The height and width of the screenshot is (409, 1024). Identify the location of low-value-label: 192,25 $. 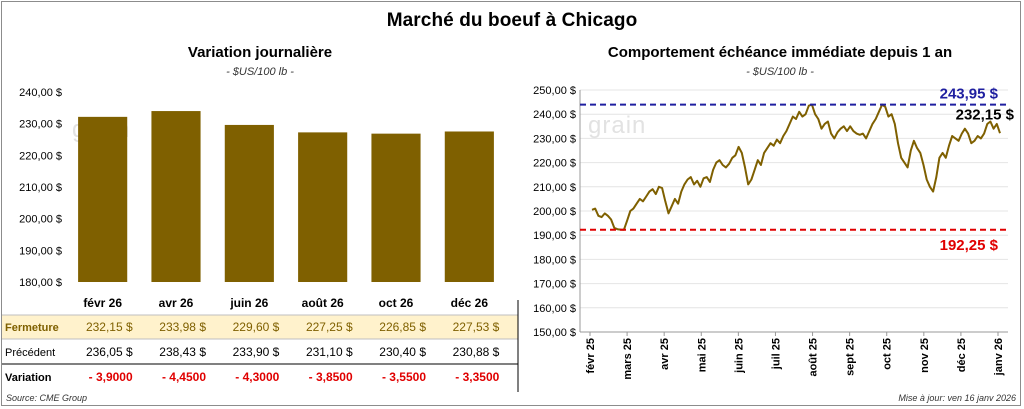
(969, 245).